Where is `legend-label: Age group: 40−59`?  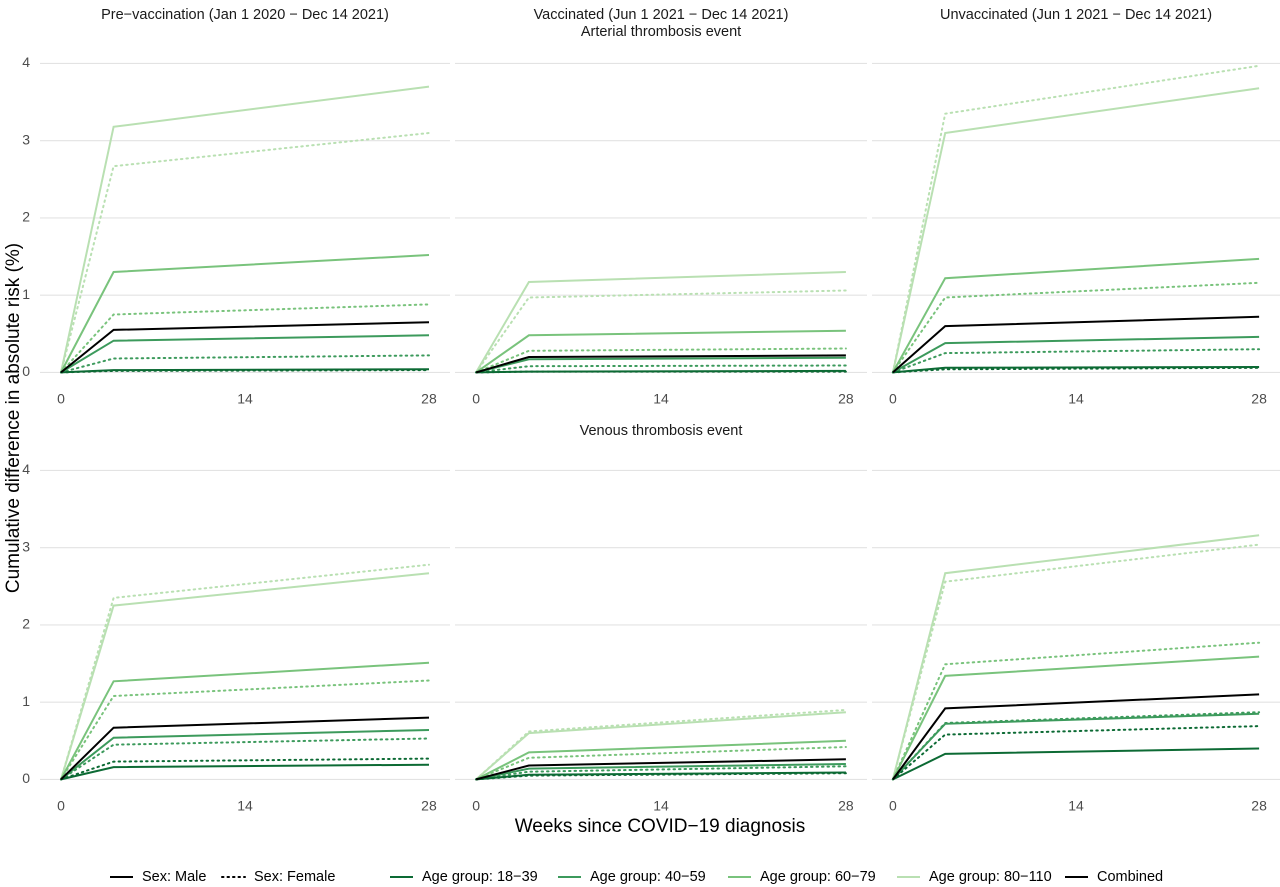 legend-label: Age group: 40−59 is located at coordinates (648, 877).